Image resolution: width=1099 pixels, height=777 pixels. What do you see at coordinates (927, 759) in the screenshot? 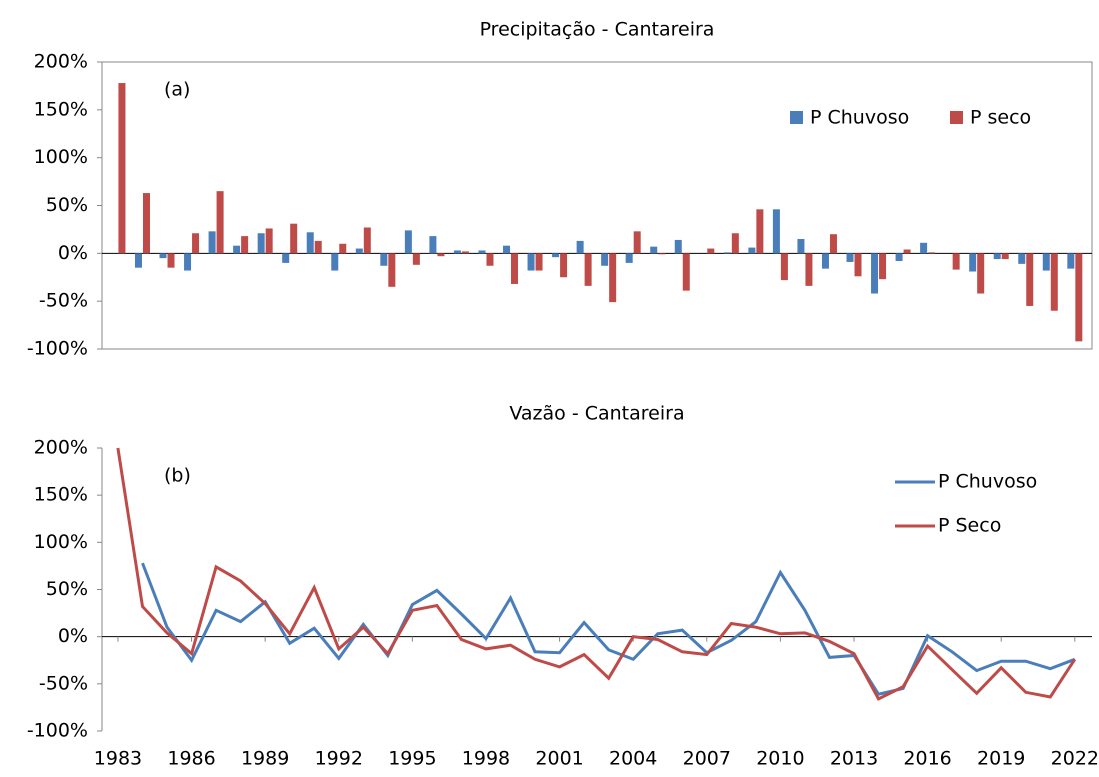
I see `x-tick-label: 2016` at bounding box center [927, 759].